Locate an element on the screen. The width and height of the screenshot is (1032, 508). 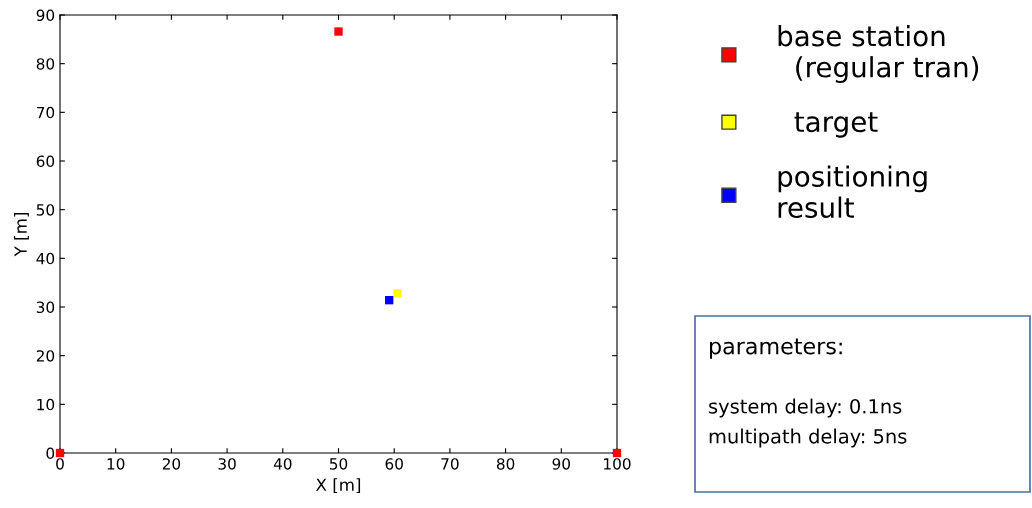
x-tick-label: 50 is located at coordinates (338, 464).